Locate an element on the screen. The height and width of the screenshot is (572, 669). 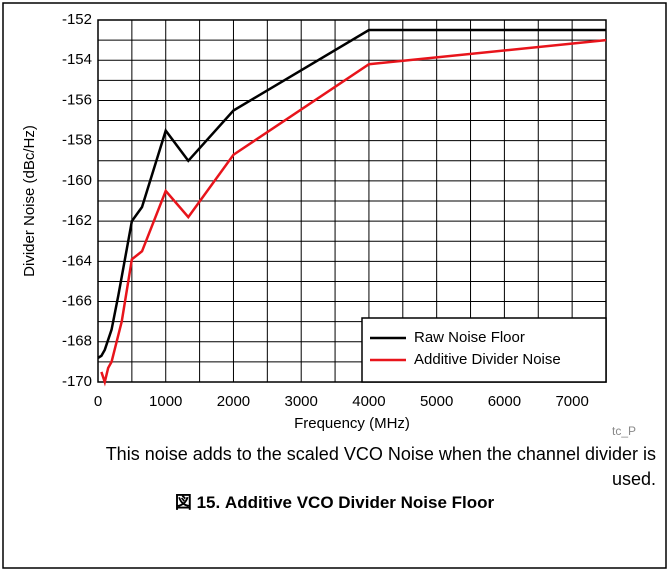
legend-label: Additive Divider Noise is located at coordinates (487, 359).